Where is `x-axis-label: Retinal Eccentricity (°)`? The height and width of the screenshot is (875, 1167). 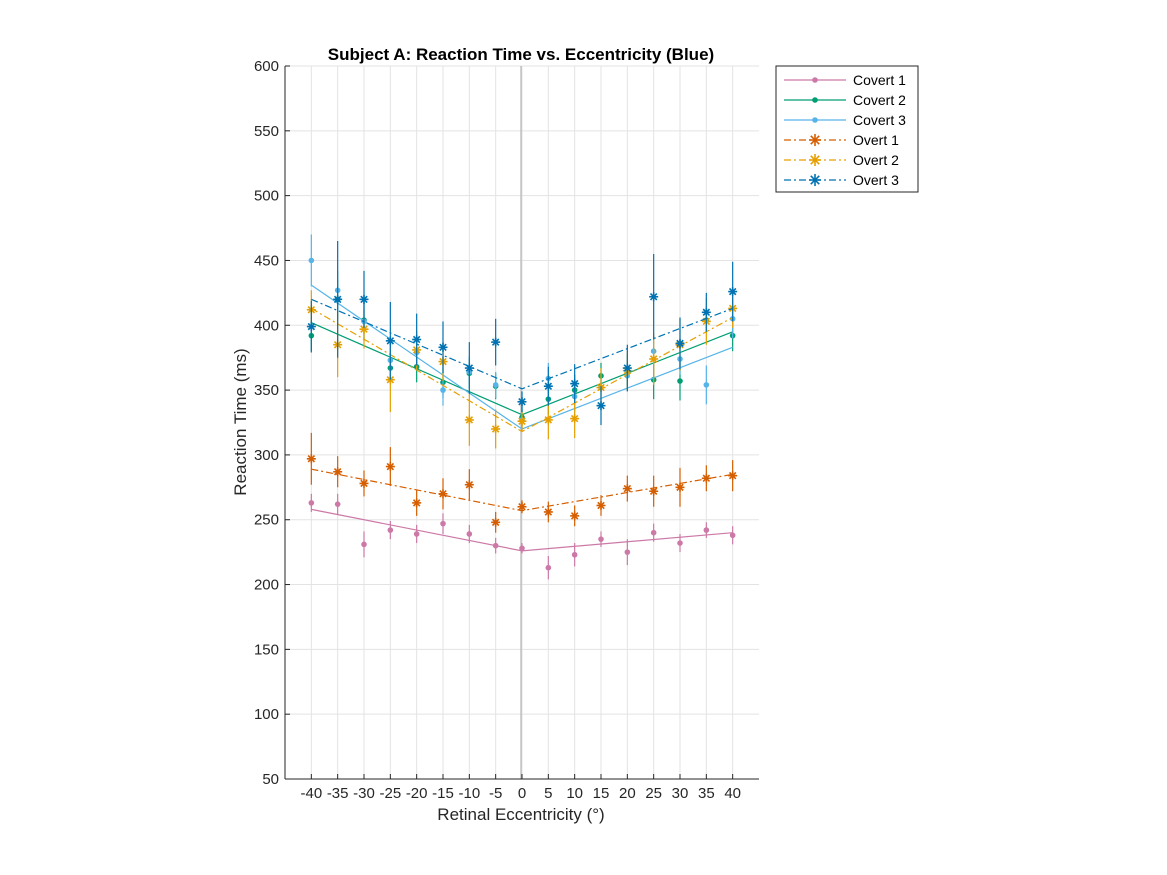 x-axis-label: Retinal Eccentricity (°) is located at coordinates (520, 814).